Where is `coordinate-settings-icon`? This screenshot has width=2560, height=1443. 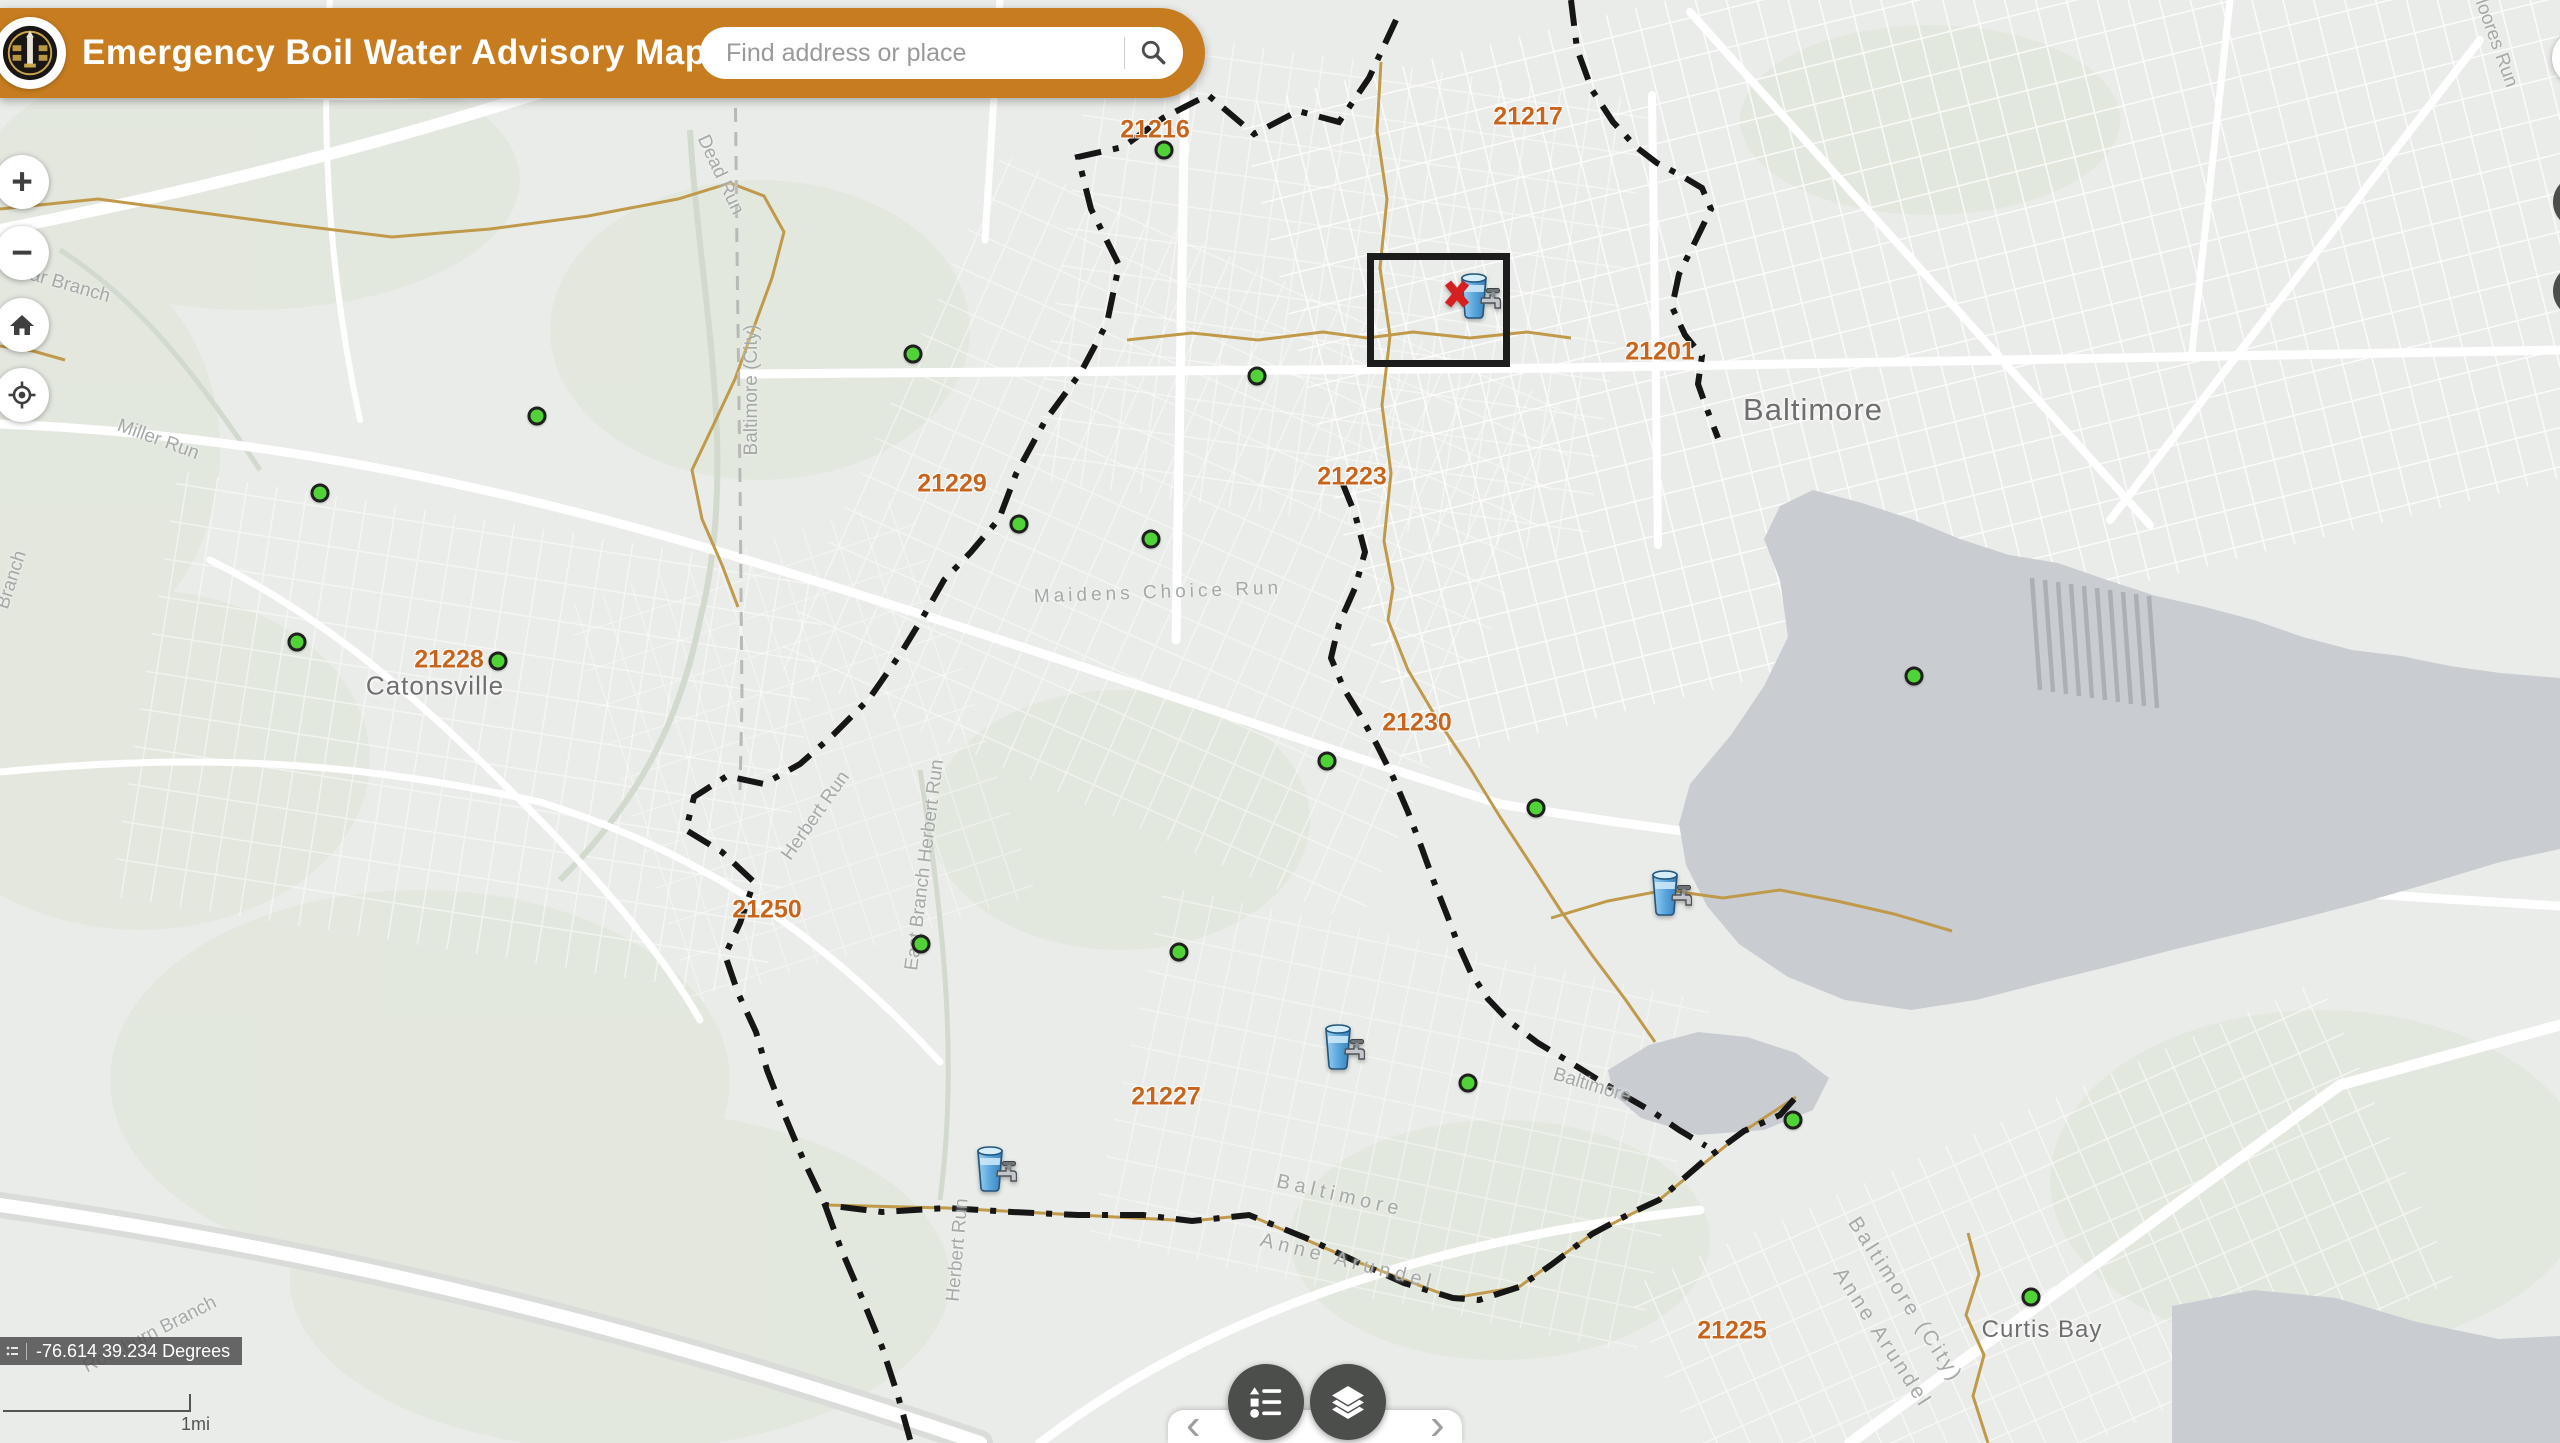 coordinate-settings-icon is located at coordinates (12, 1351).